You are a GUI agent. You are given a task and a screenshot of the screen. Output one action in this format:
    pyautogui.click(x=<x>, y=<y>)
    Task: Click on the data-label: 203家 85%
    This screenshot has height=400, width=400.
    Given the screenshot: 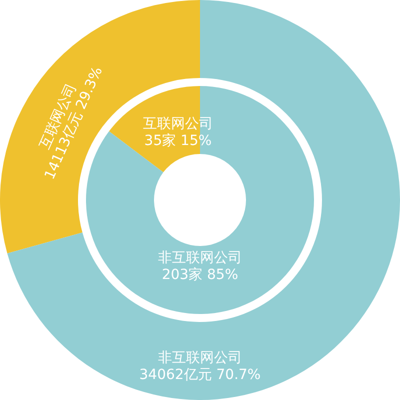 What is the action you would take?
    pyautogui.click(x=200, y=275)
    